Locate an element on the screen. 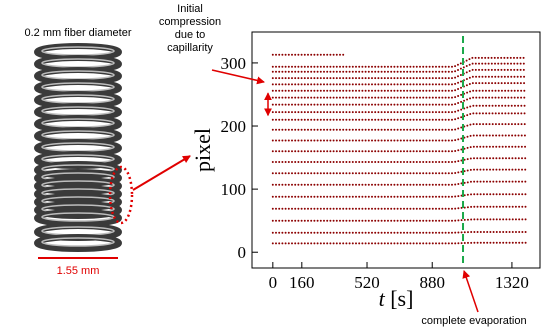 This screenshot has height=333, width=555. compression-pointer is located at coordinates (238, 77).